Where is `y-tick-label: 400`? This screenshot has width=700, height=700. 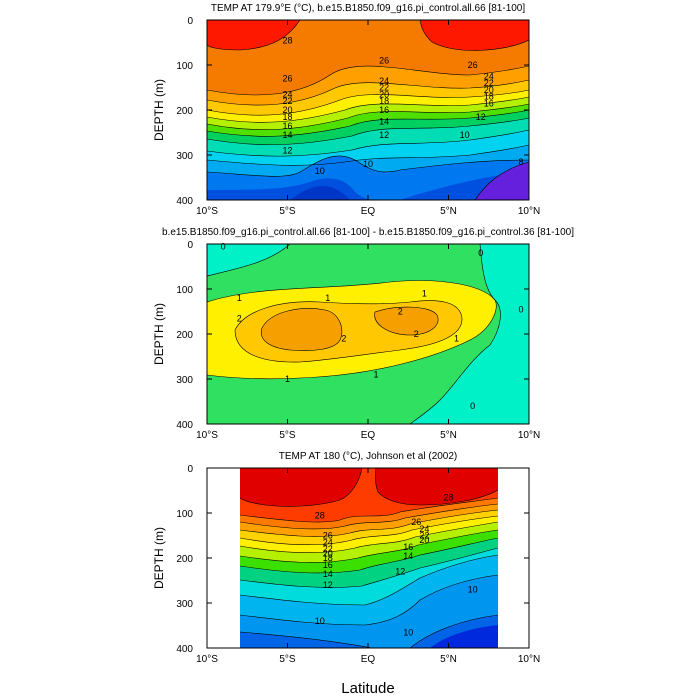
y-tick-label: 400 is located at coordinates (184, 649).